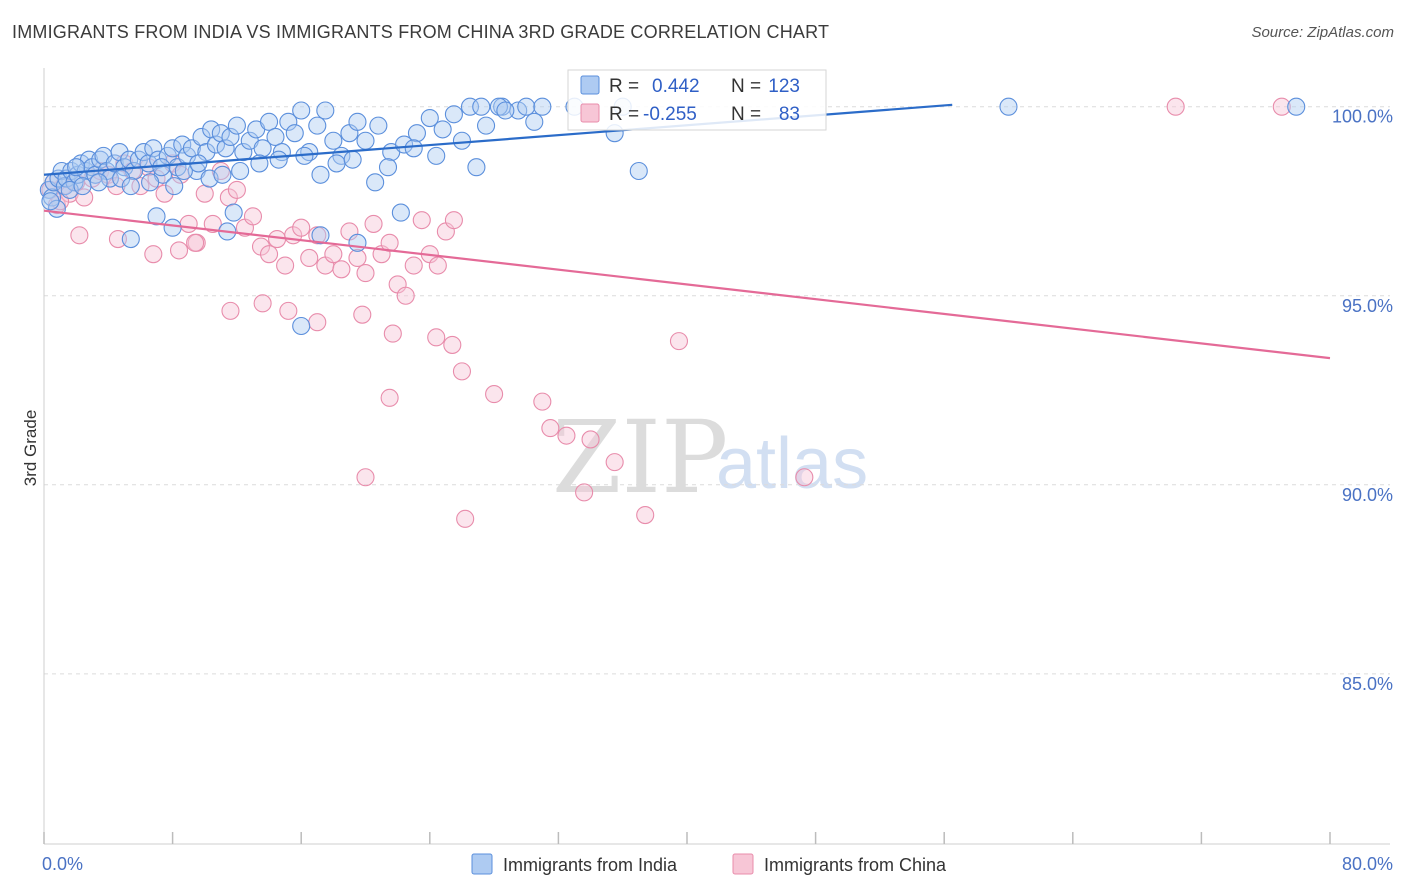 Image resolution: width=1406 pixels, height=892 pixels. I want to click on stats-swatch-india, so click(590, 85).